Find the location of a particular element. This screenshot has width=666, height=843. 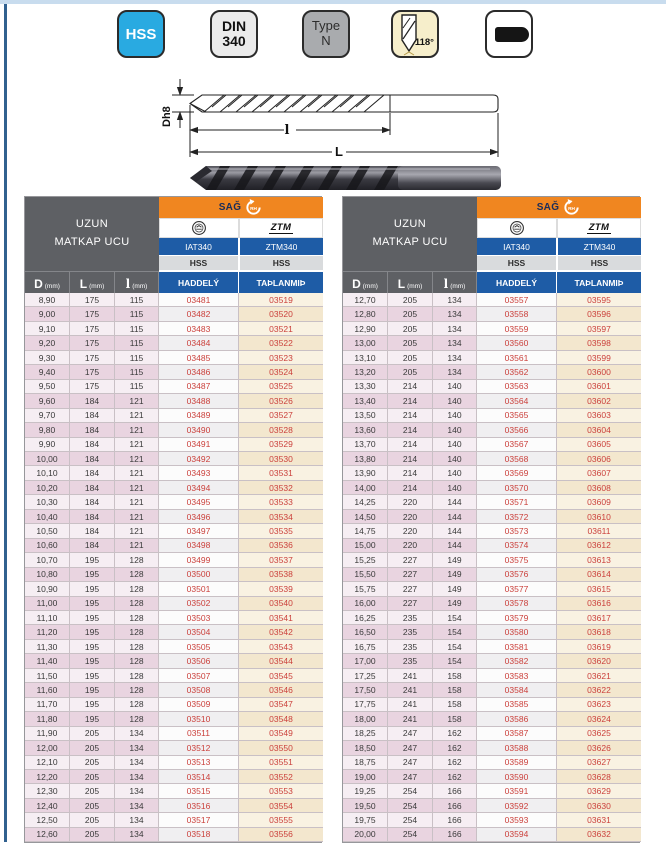

cell-diameter: 13,70 is located at coordinates (365, 444).